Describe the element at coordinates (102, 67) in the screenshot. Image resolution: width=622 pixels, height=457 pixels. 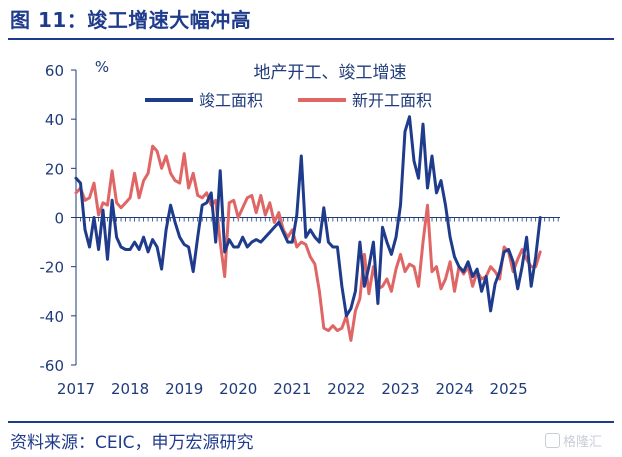
I see `y-axis-unit: %` at that location.